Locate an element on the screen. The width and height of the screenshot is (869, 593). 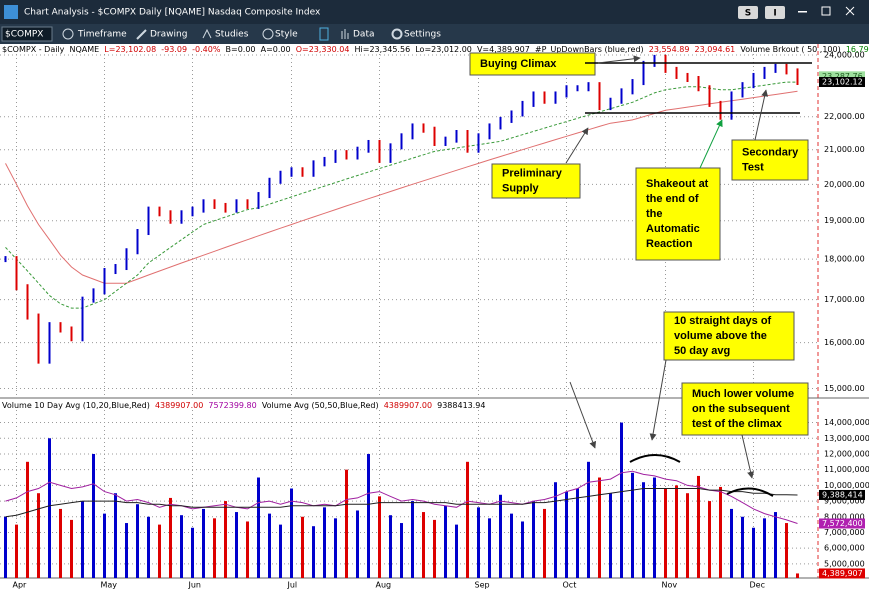
x-tick-label: Dec is located at coordinates (757, 585).